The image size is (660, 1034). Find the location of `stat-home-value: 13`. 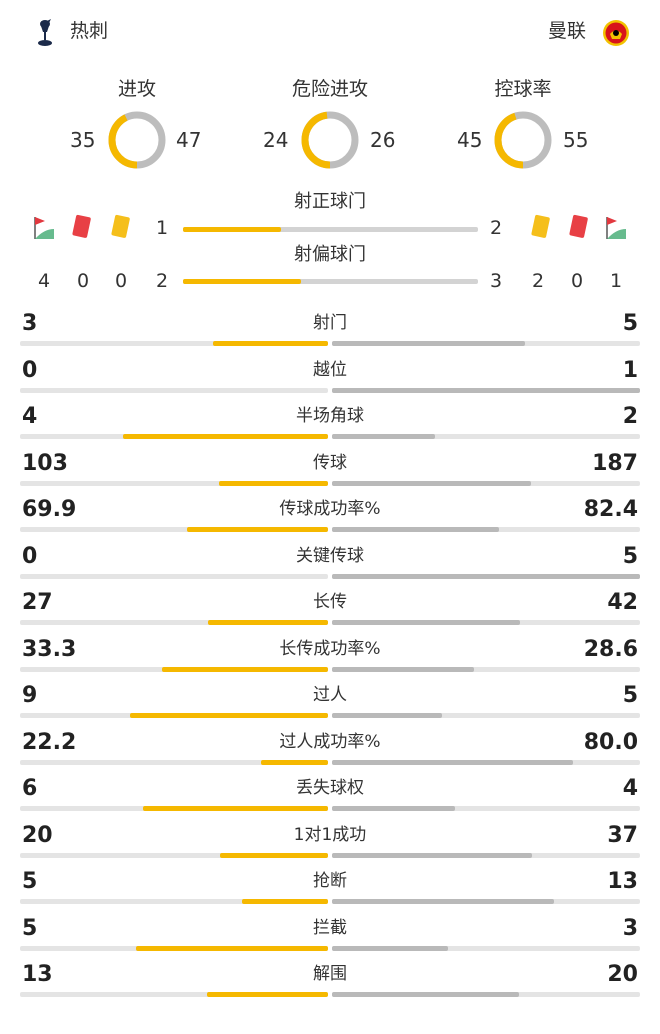

stat-home-value: 13 is located at coordinates (37, 974).